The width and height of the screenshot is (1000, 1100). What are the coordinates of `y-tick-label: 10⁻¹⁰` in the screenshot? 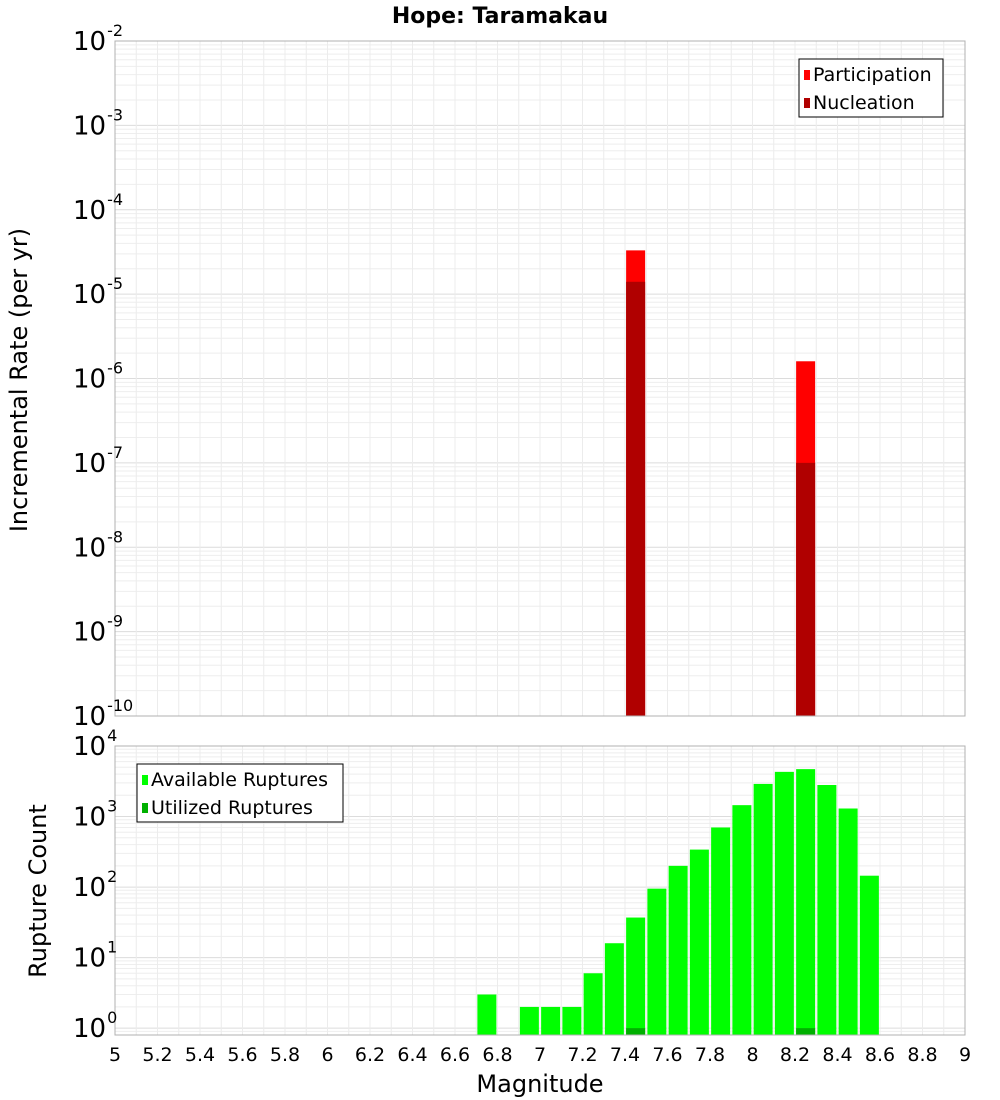 It's located at (103, 714).